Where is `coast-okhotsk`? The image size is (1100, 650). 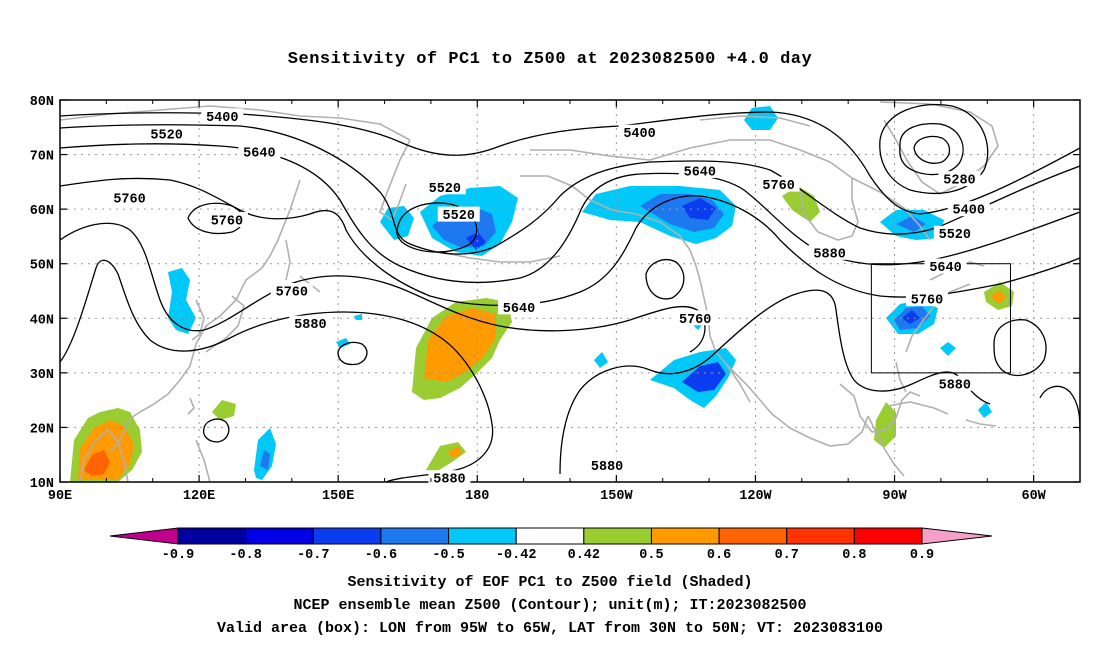 coast-okhotsk is located at coordinates (281, 224).